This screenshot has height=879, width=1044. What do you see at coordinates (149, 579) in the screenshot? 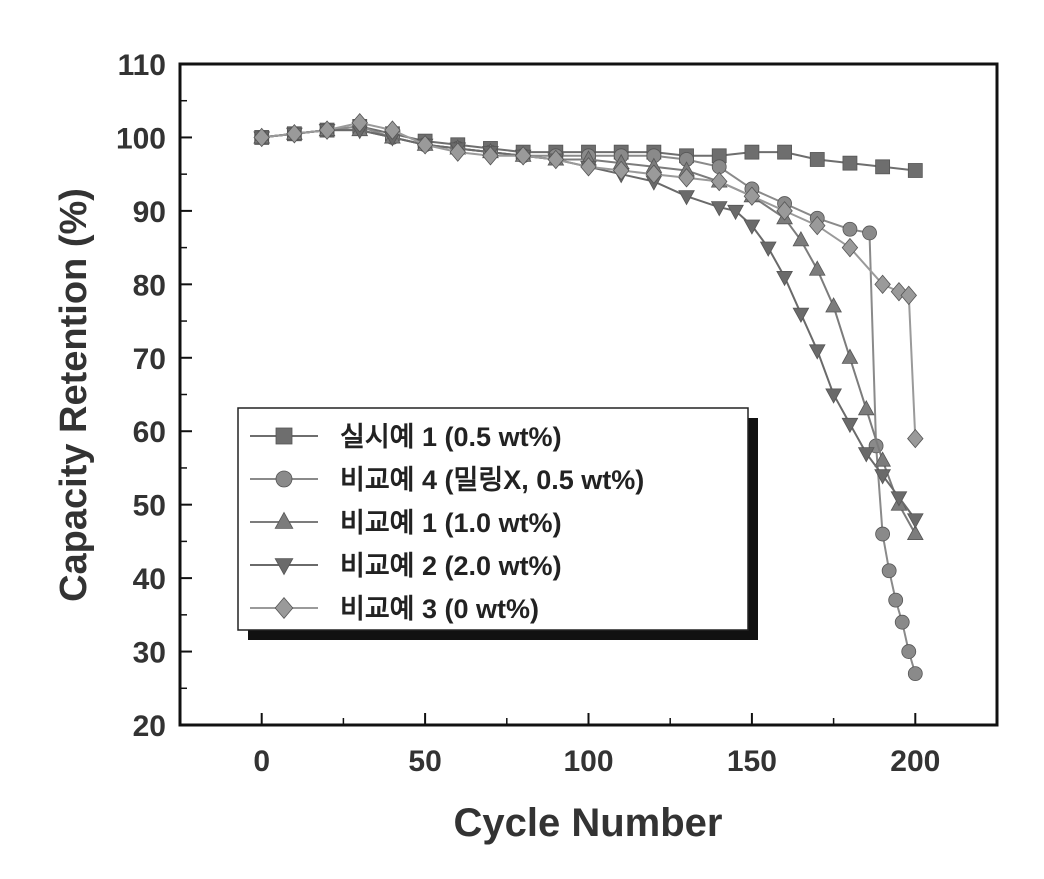
I see `y-tick-label: 40` at bounding box center [149, 579].